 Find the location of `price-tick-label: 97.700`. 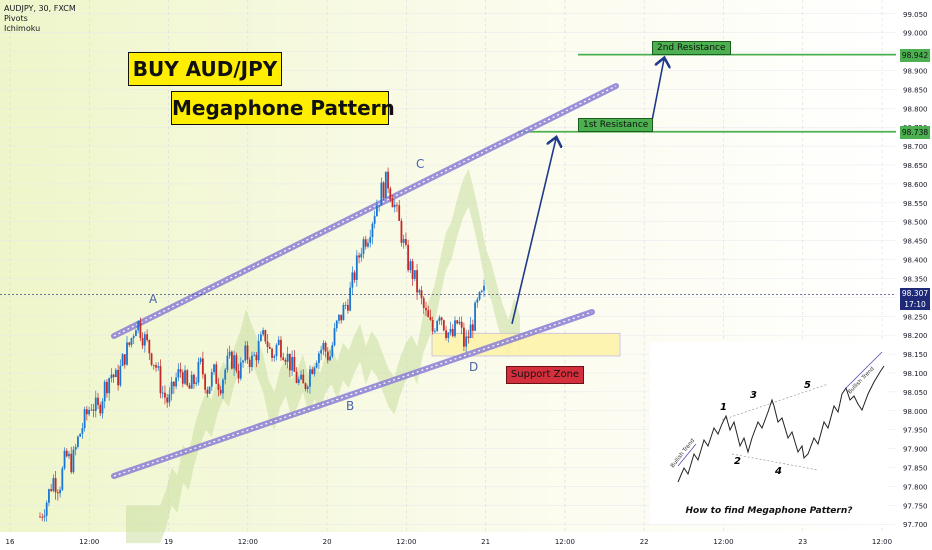

price-tick-label: 97.700 is located at coordinates (915, 525).